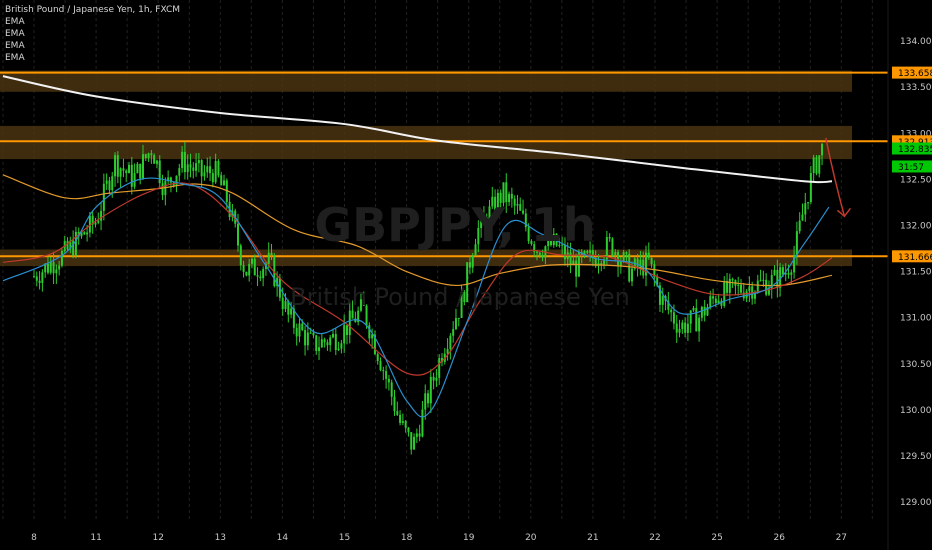 The image size is (932, 550). I want to click on price-tick-label: 131.000, so click(916, 319).